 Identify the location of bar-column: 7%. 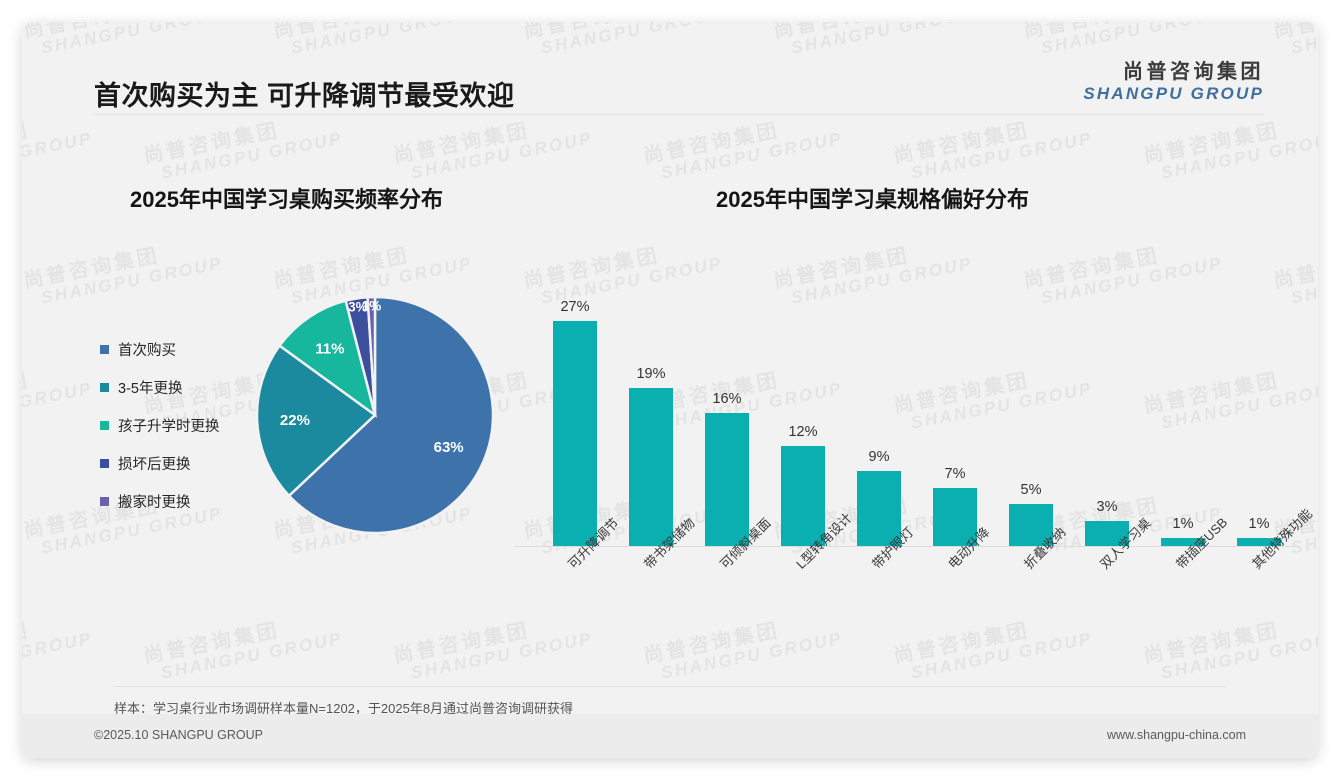
(955, 506).